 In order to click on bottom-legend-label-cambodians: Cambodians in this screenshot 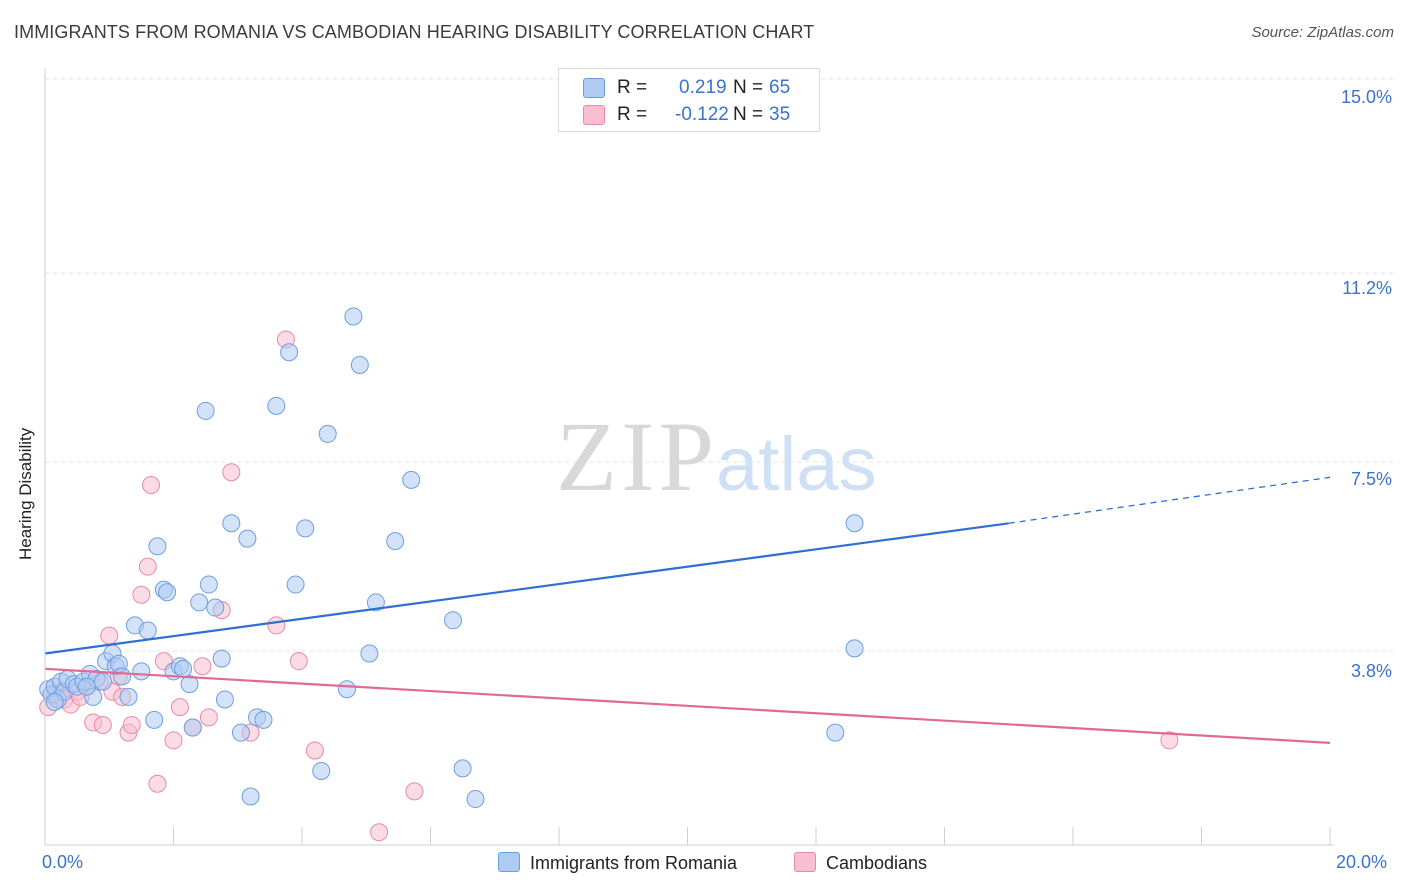, I will do `click(877, 863)`.